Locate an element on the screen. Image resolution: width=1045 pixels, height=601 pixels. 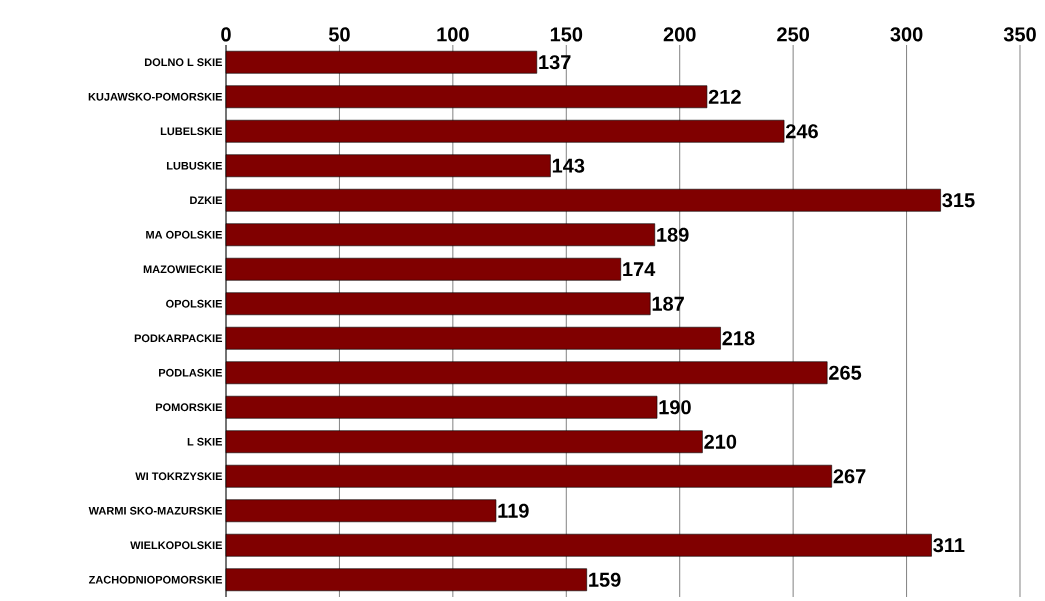
y-tick-label: MA OPOLSKIE is located at coordinates (184, 234).